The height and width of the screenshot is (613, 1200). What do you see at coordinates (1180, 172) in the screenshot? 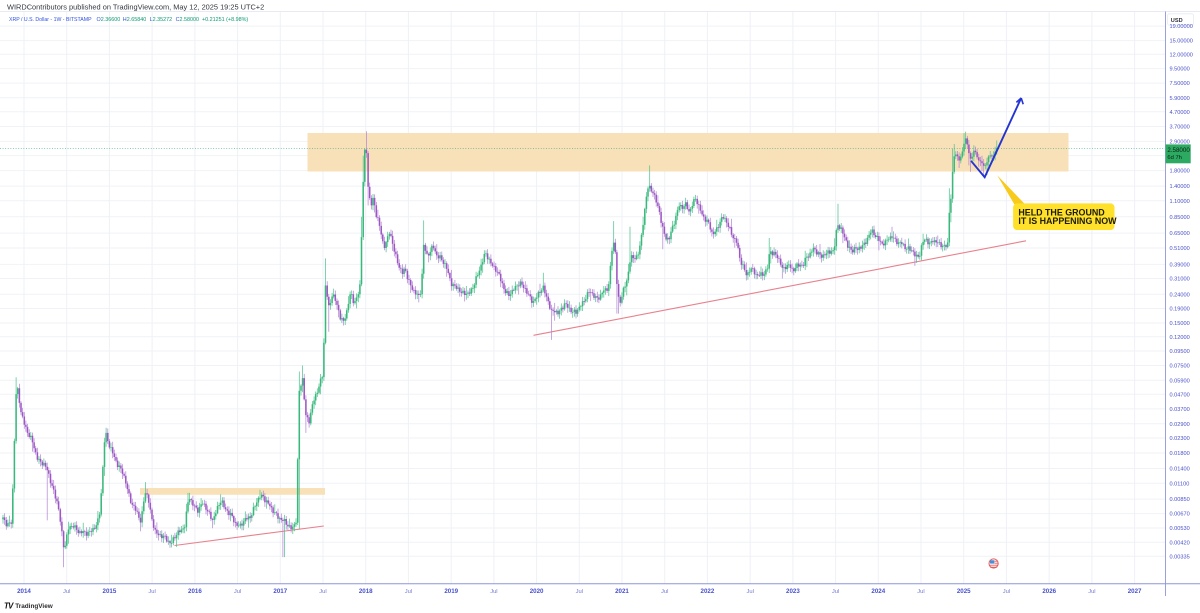
I see `svg-text: 1.80000` at bounding box center [1180, 172].